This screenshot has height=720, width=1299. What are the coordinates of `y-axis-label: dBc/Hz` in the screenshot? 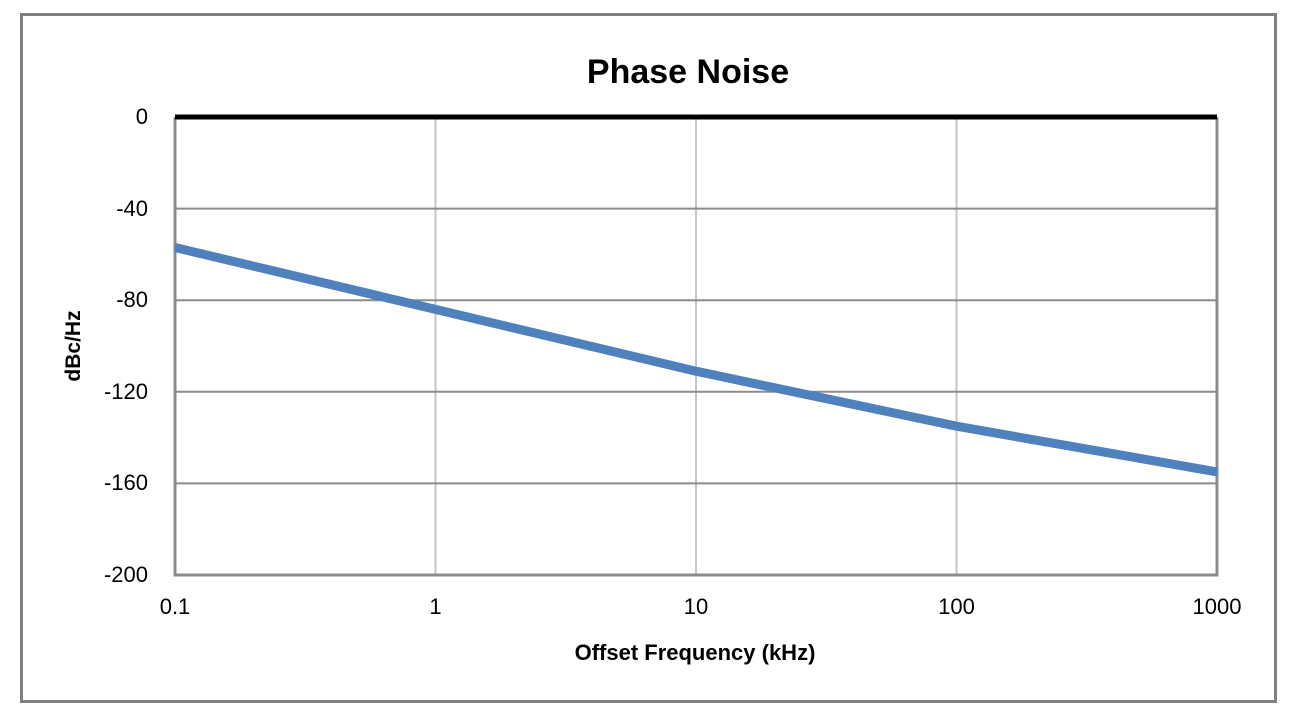 It's located at (73, 346).